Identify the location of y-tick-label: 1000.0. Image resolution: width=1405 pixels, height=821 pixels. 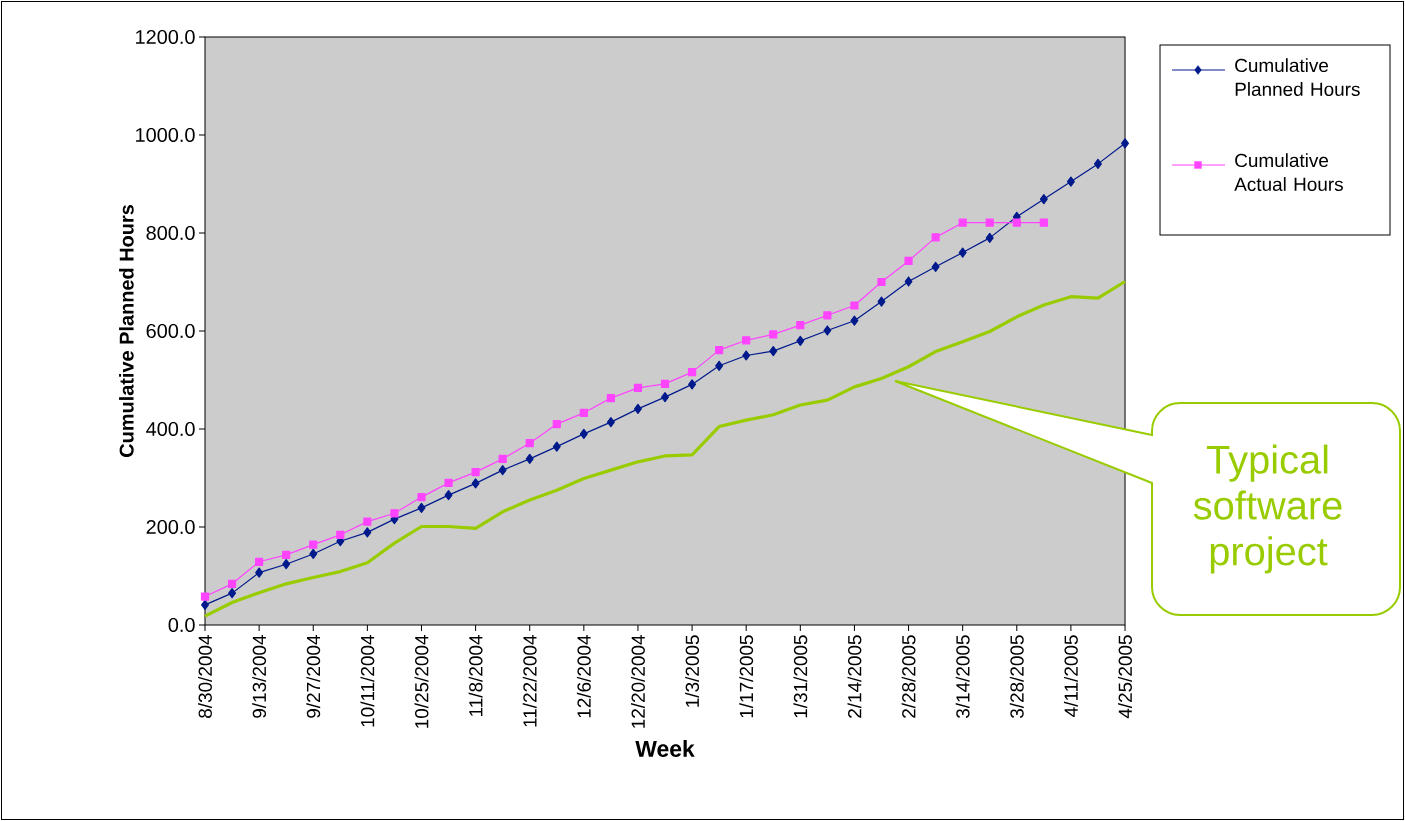
(165, 135).